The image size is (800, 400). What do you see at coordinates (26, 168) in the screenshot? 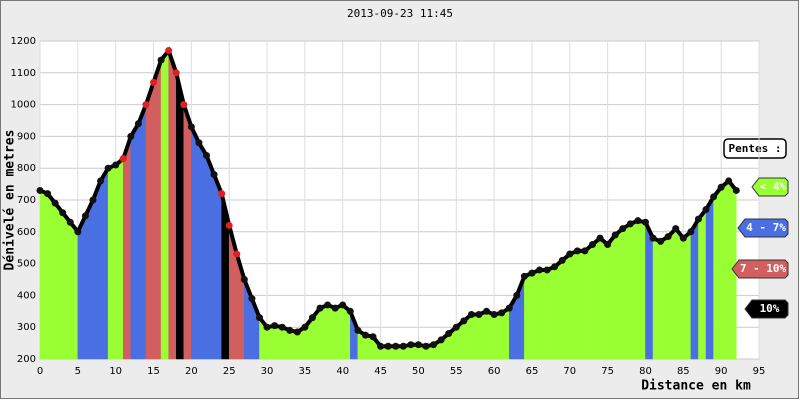
I see `y-tick-label: 800` at bounding box center [26, 168].